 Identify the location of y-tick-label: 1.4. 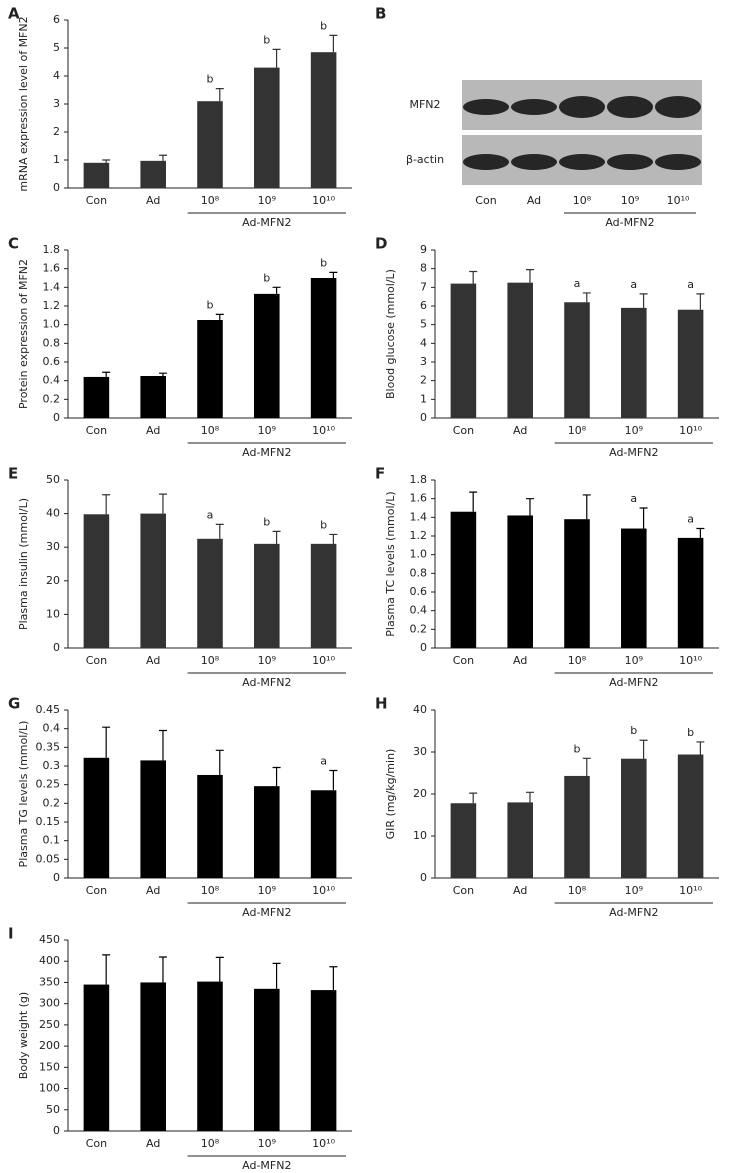
(52, 286).